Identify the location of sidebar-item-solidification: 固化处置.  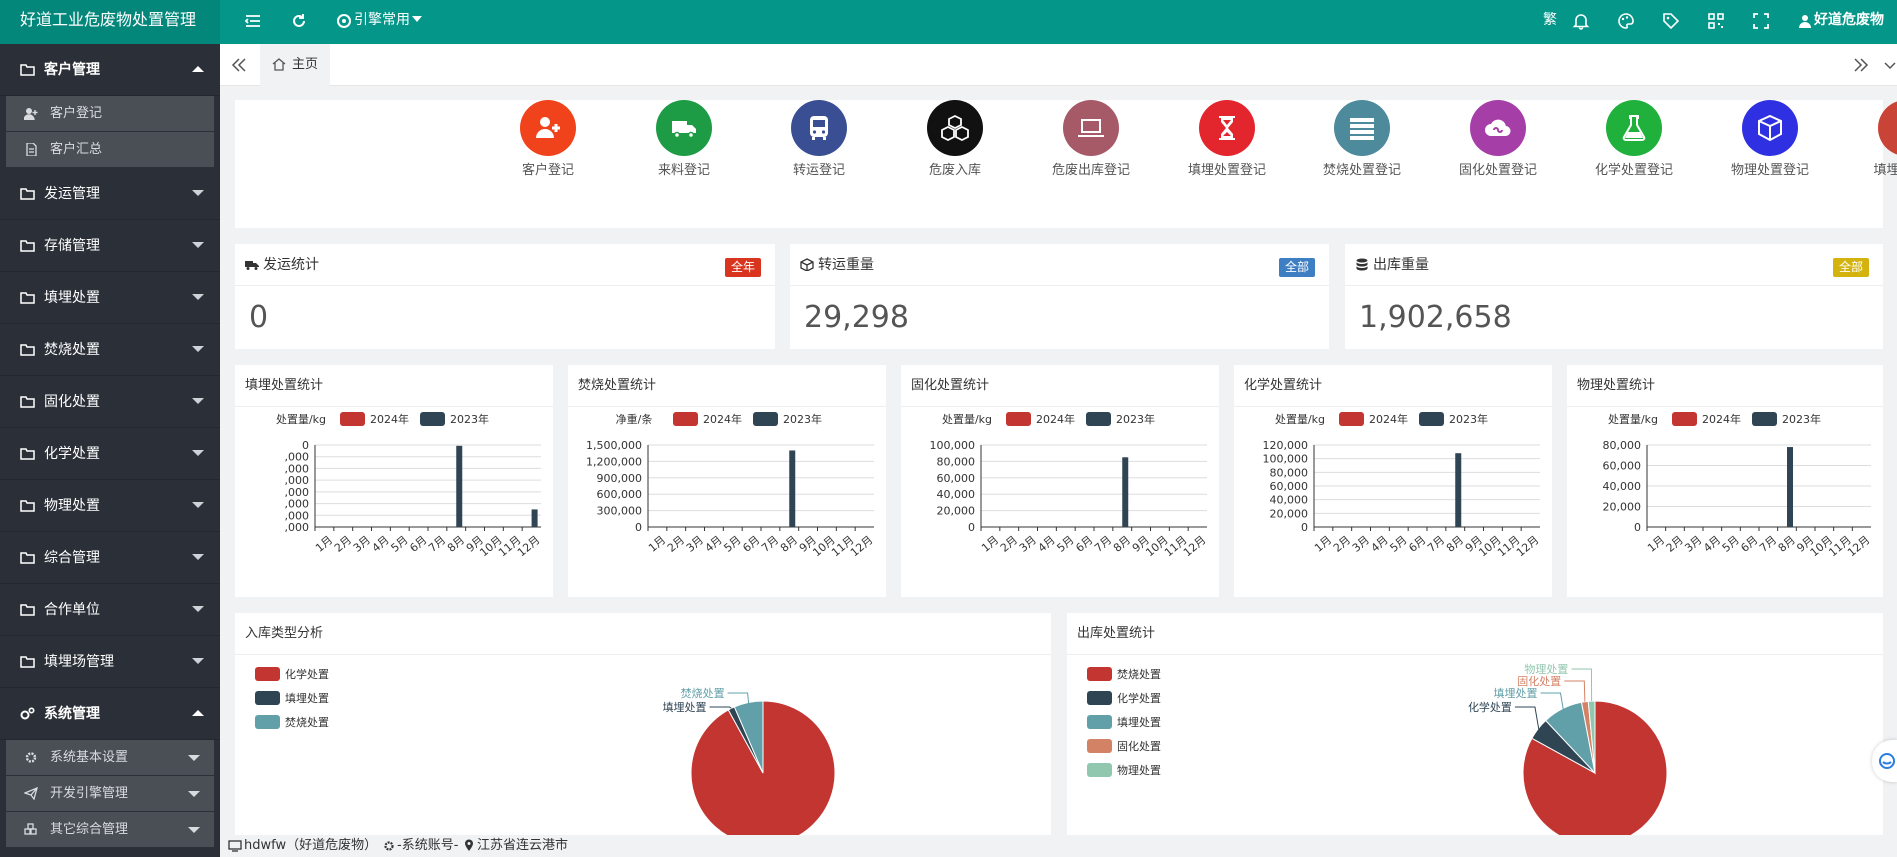
(110, 402).